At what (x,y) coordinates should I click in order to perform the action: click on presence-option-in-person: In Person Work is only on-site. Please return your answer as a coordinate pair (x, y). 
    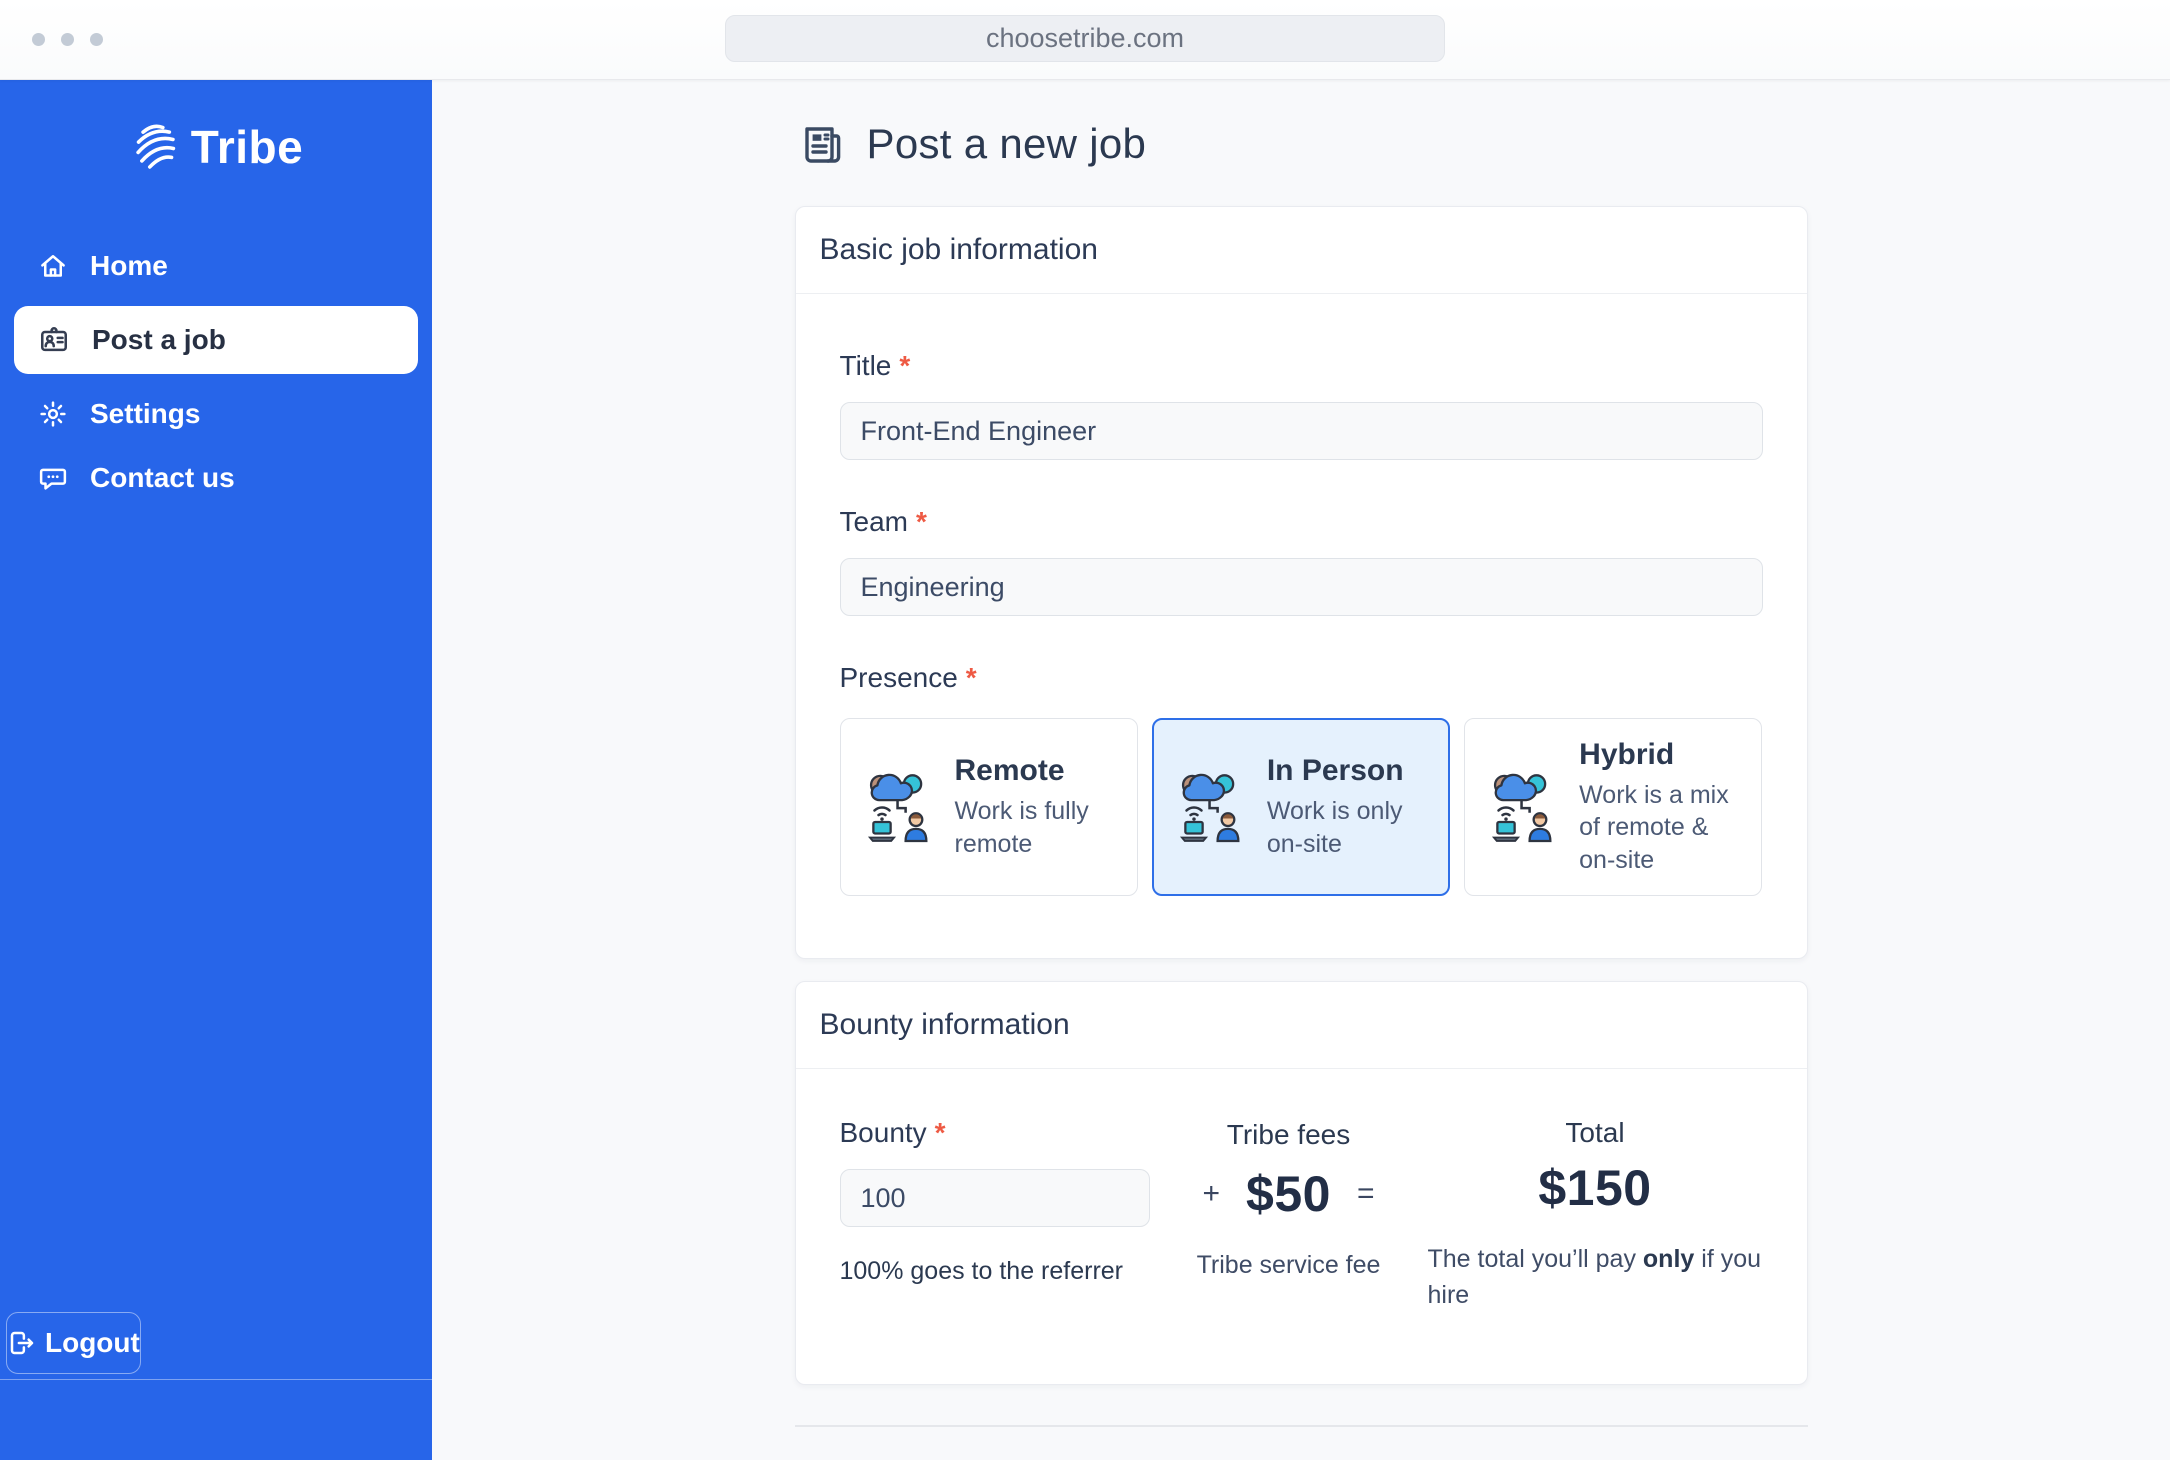
    Looking at the image, I should click on (1301, 807).